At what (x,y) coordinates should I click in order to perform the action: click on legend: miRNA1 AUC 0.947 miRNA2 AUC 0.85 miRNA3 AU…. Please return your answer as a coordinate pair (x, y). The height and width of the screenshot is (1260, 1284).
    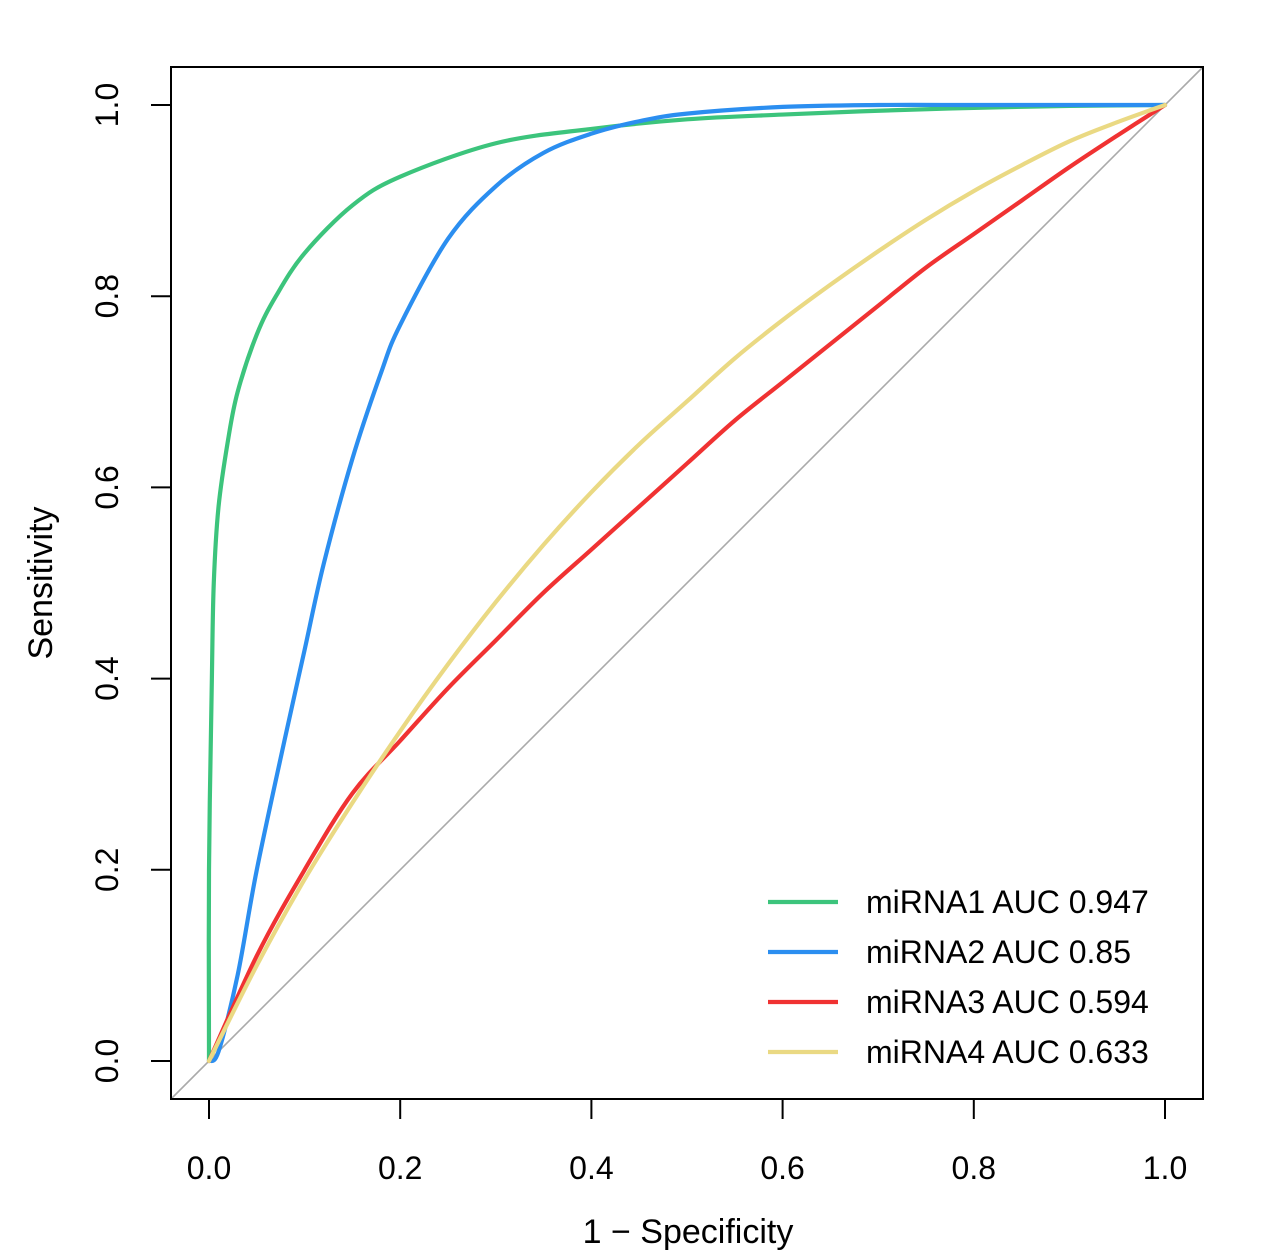
    Looking at the image, I should click on (958, 977).